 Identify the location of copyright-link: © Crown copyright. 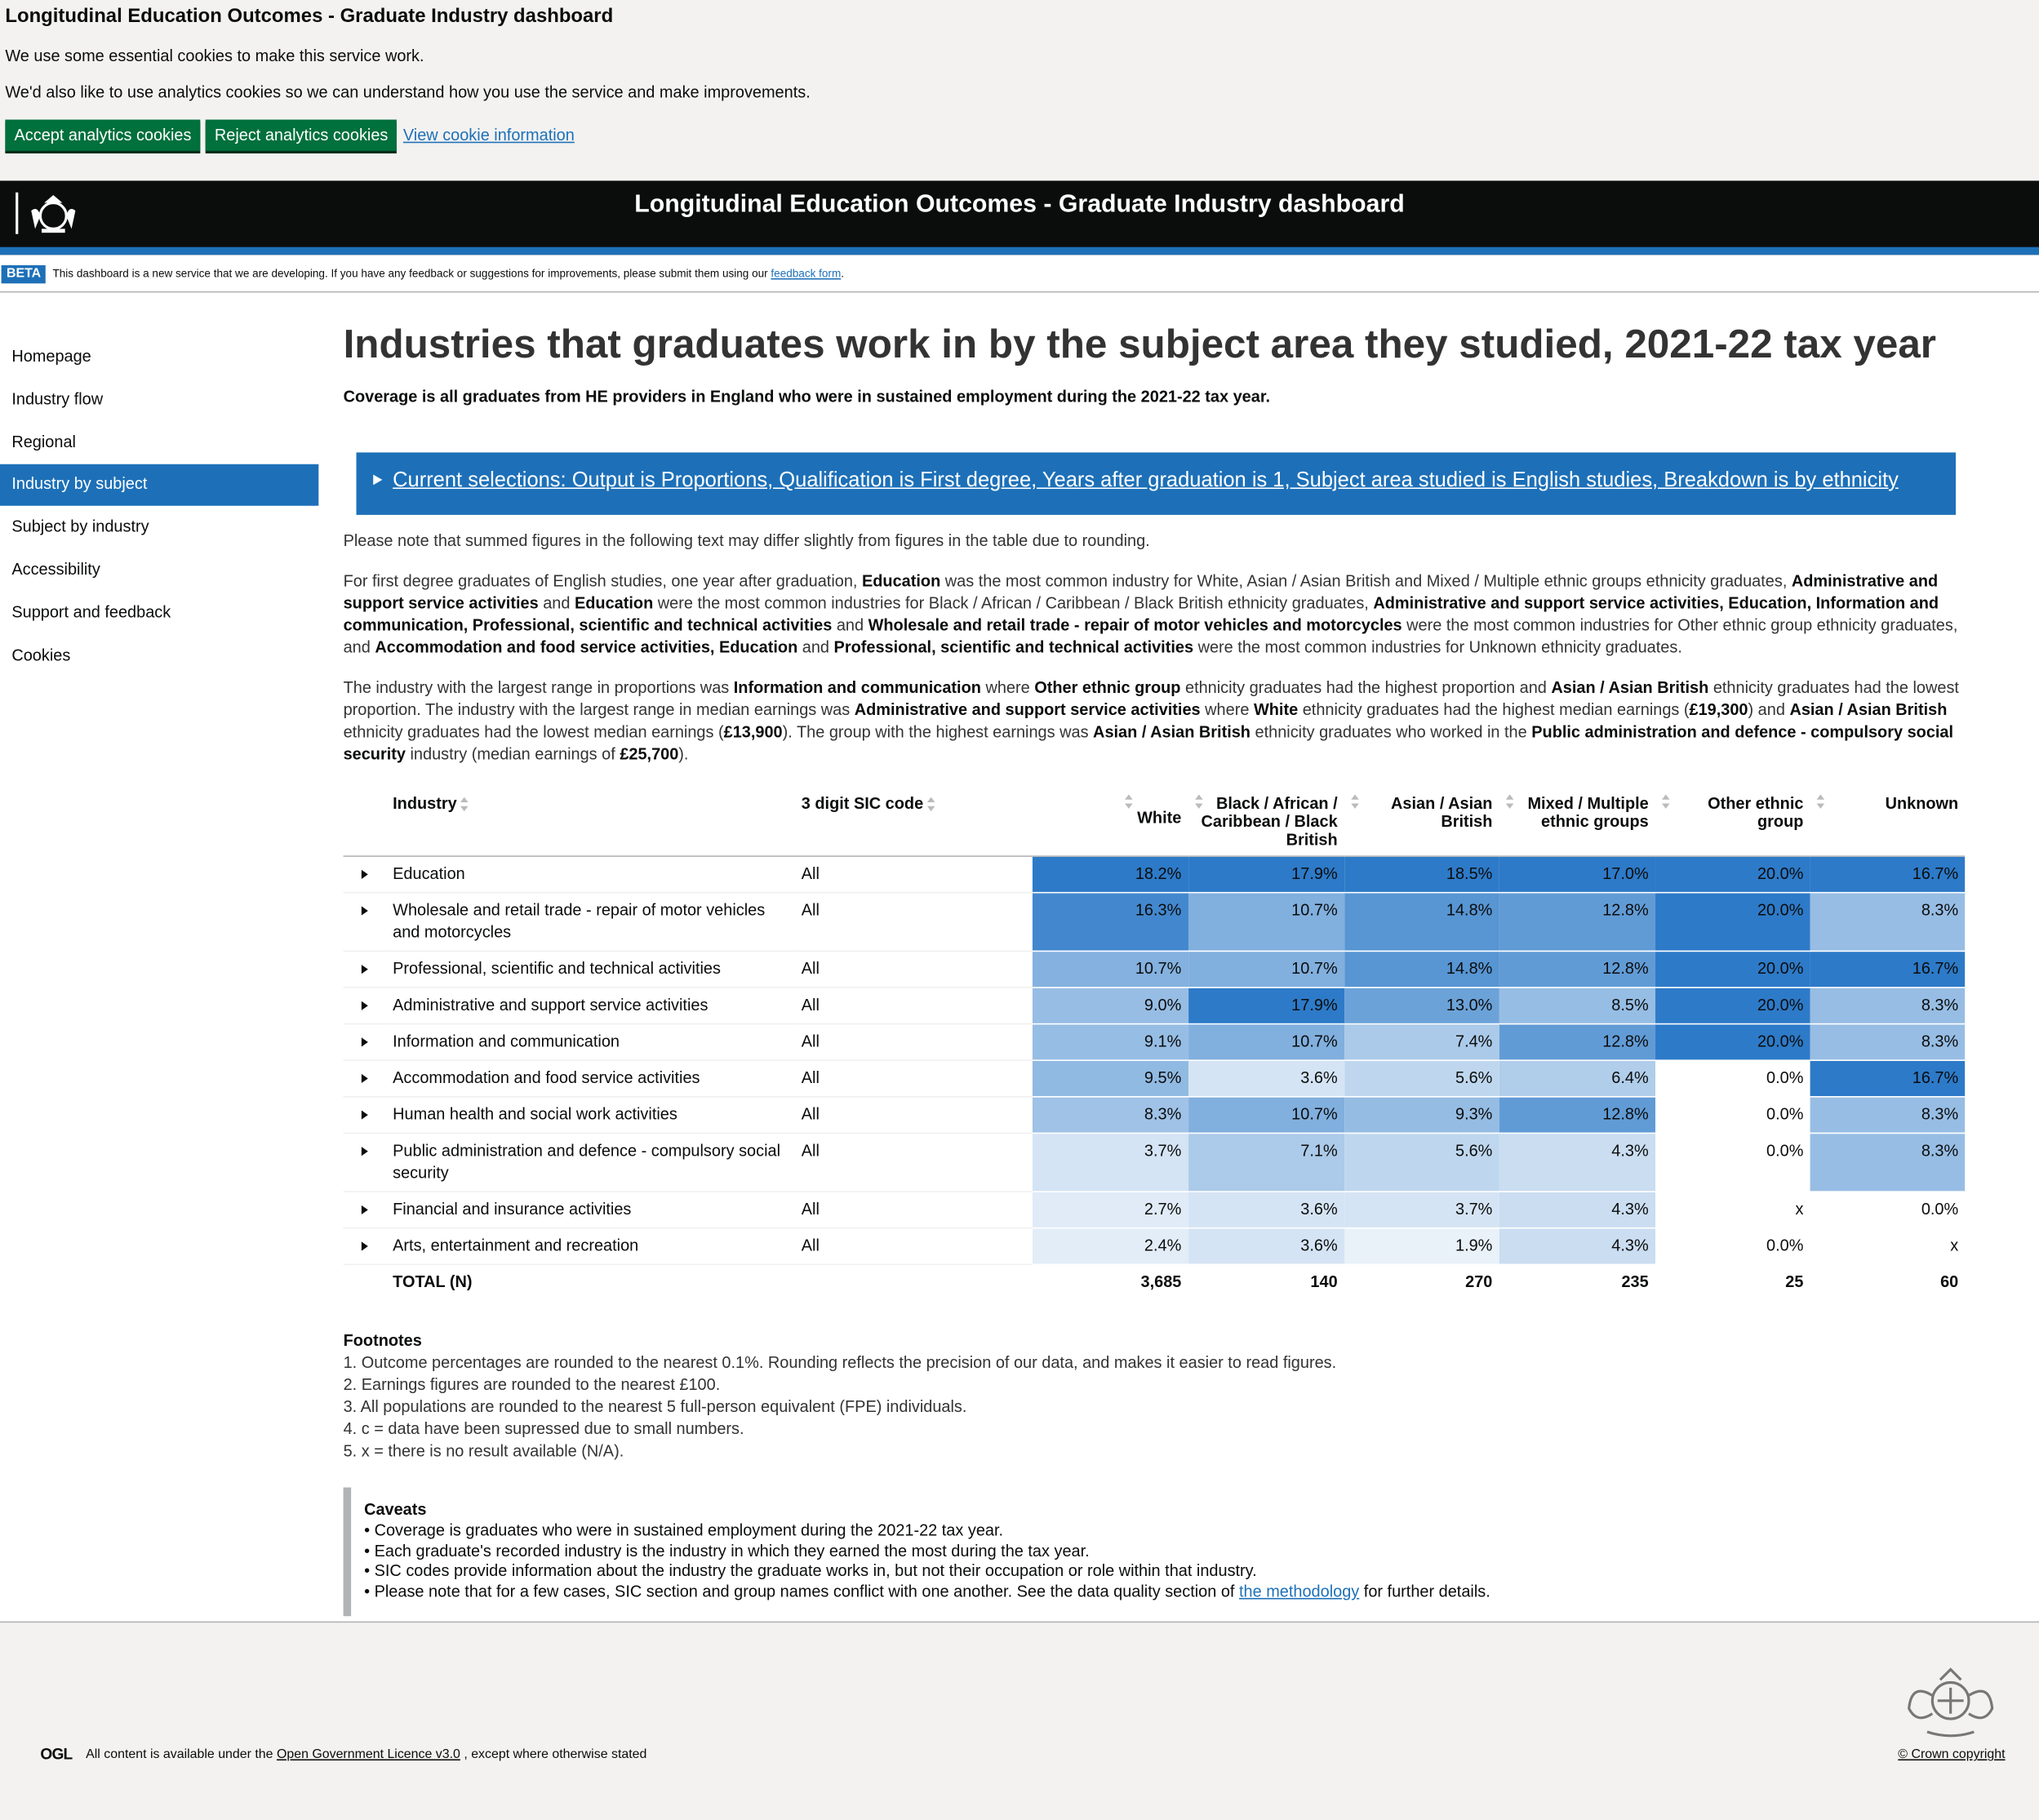
(1952, 1755).